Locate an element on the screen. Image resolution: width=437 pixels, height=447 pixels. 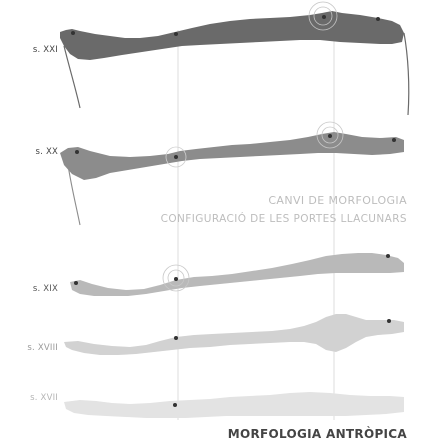
port-ring-xx is located at coordinates (330, 135).